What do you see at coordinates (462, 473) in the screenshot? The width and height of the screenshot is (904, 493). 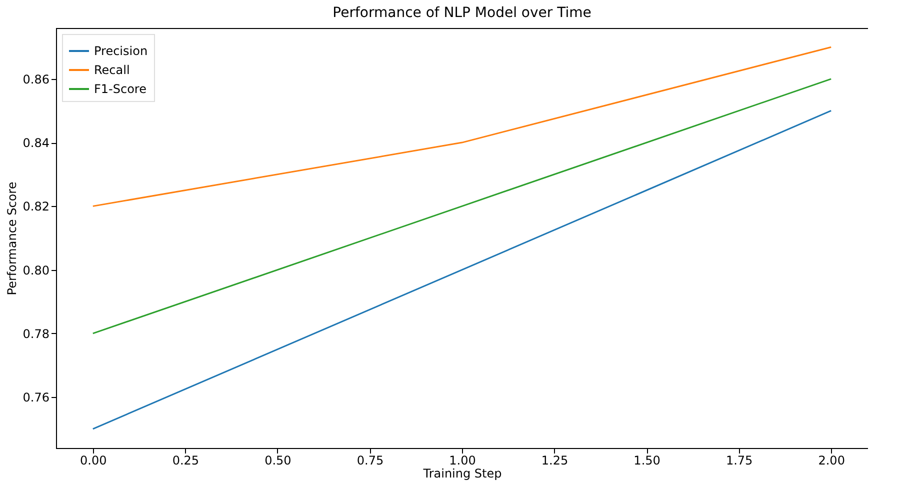 I see `x-axis-title: Training Step` at bounding box center [462, 473].